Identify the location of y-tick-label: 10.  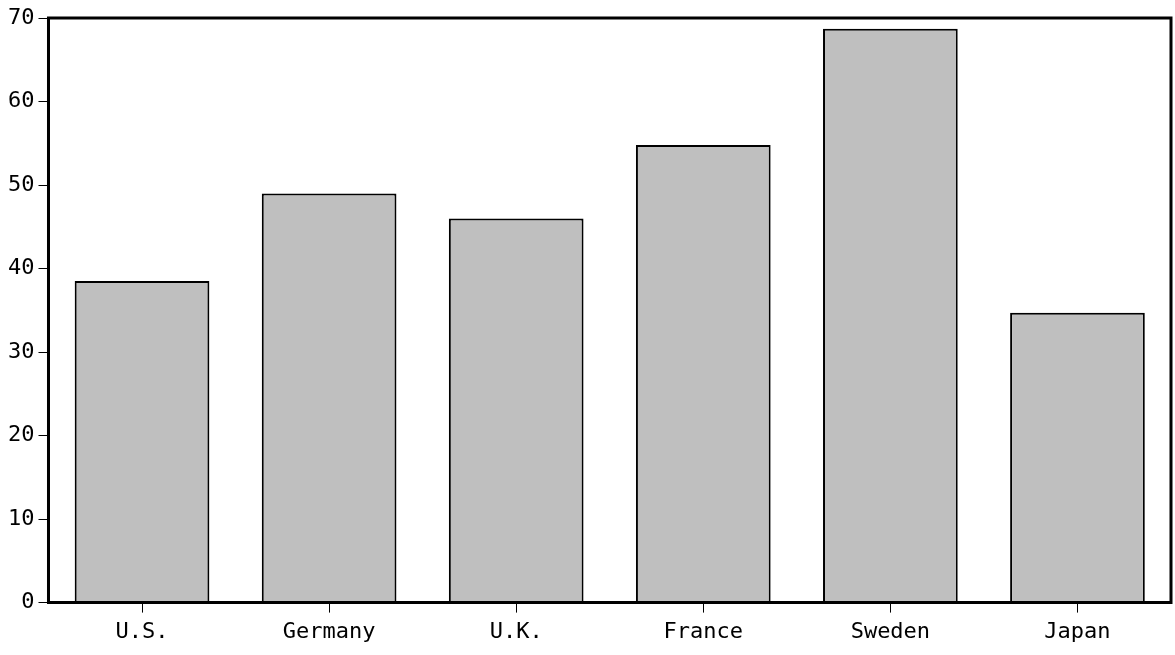
(21, 517).